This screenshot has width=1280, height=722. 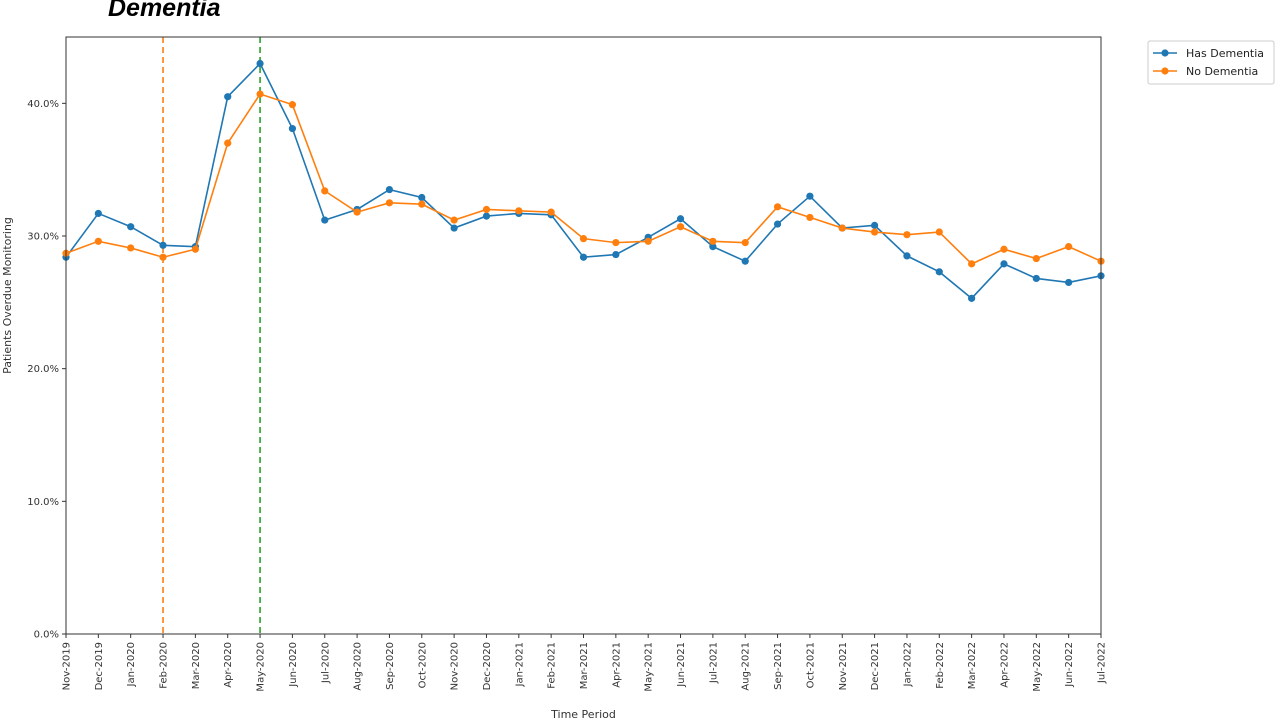 I want to click on x-tick-label: Oct-2020, so click(x=422, y=665).